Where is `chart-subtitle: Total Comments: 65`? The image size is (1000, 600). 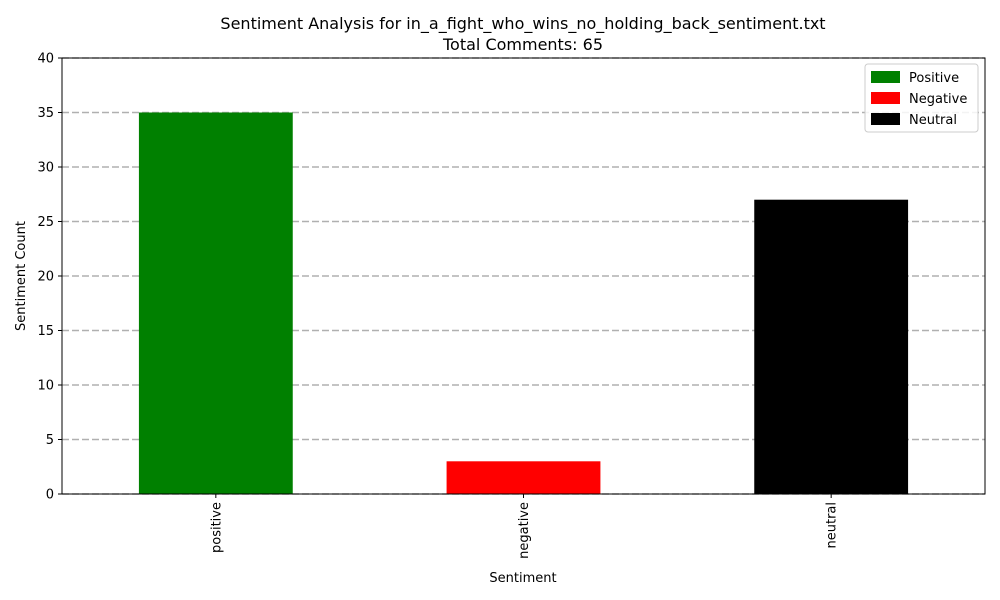 chart-subtitle: Total Comments: 65 is located at coordinates (522, 44).